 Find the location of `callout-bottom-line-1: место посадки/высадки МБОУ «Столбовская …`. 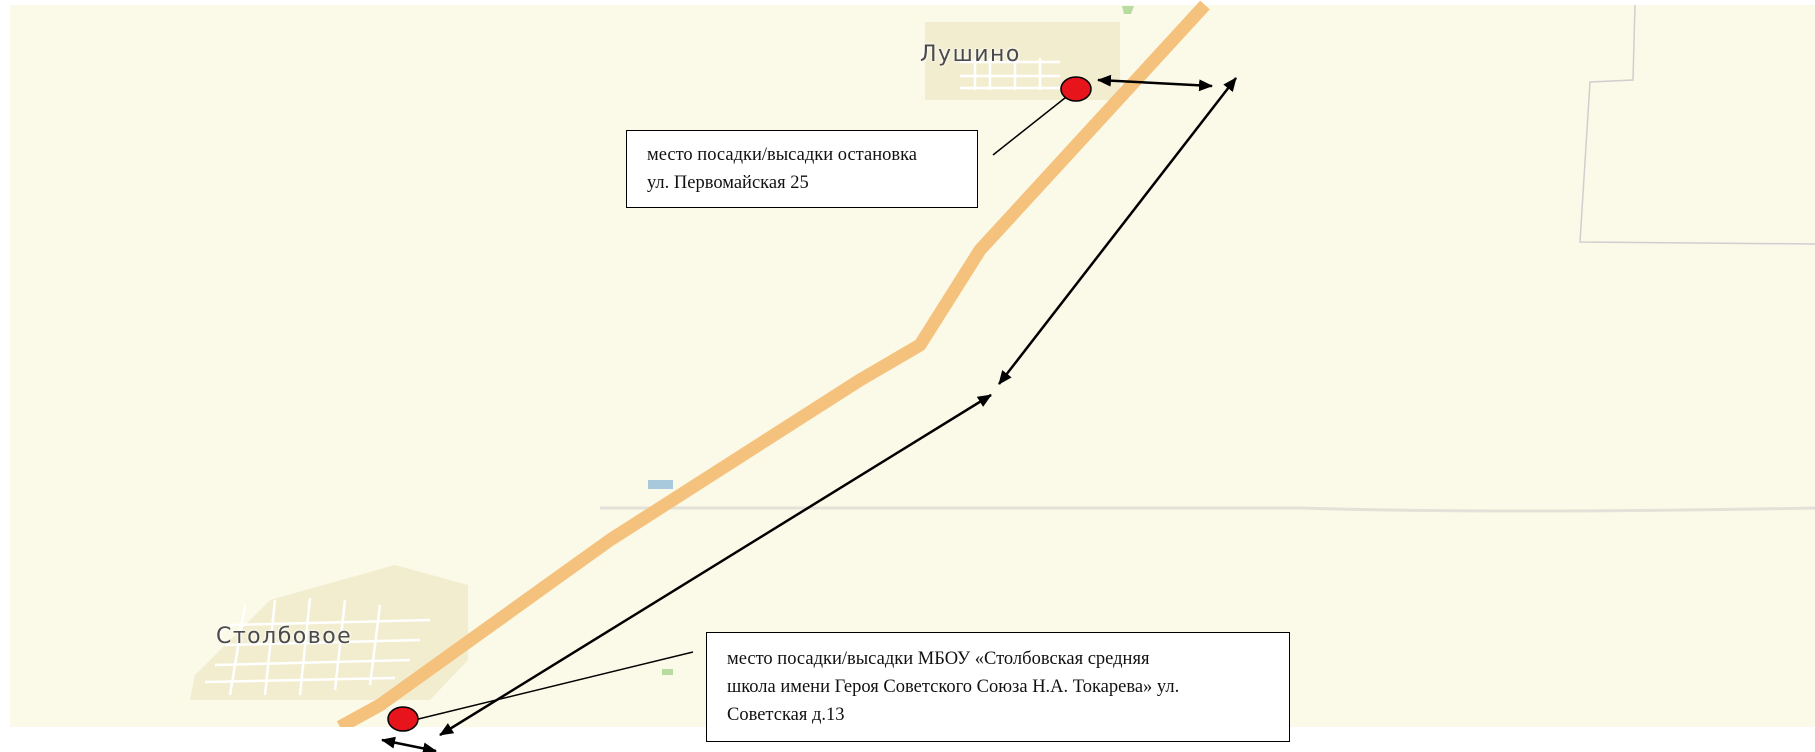

callout-bottom-line-1: место посадки/высадки МБОУ «Столбовская … is located at coordinates (938, 659).